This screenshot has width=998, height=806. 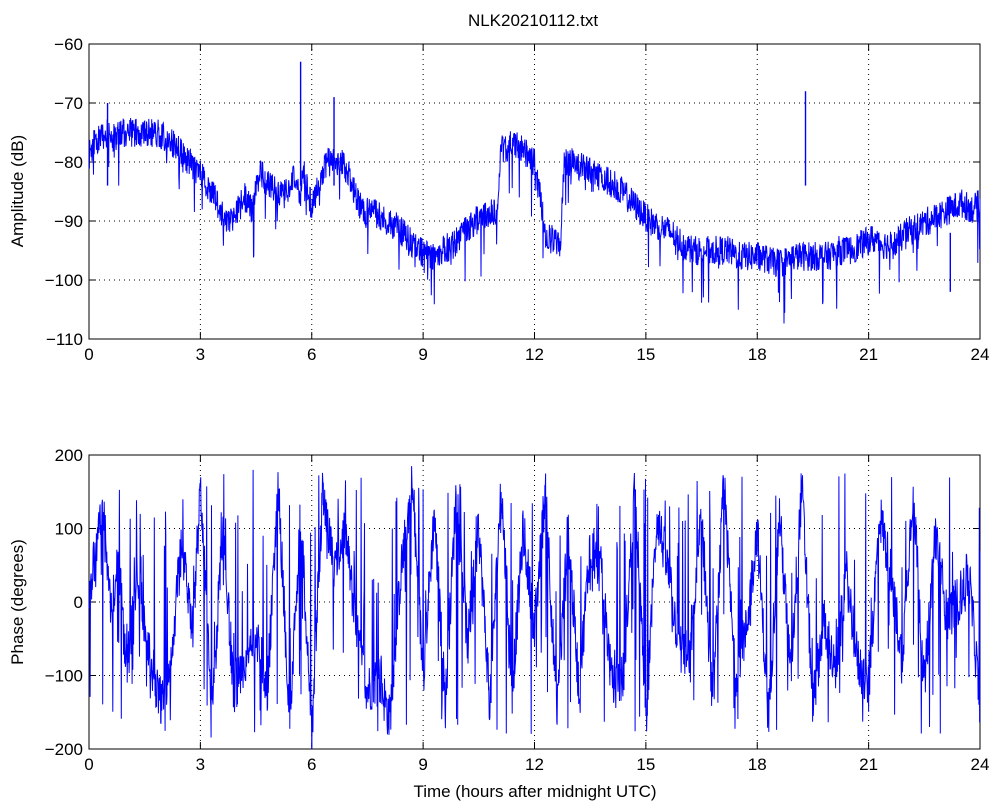 I want to click on y-tick-label: 0, so click(x=78, y=602).